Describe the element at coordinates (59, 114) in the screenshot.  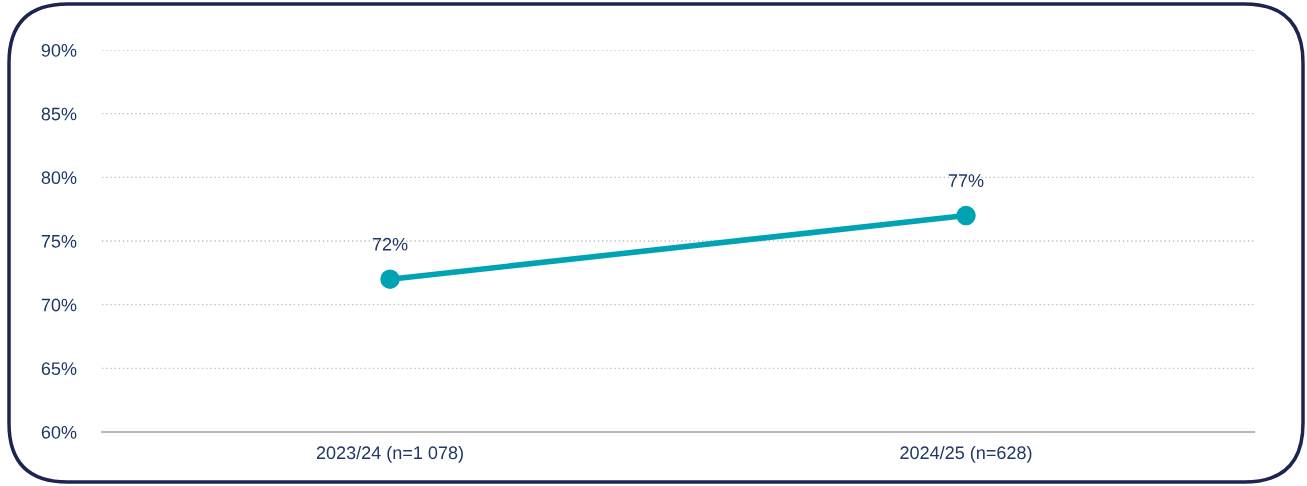
I see `y-tick-label: 85%` at that location.